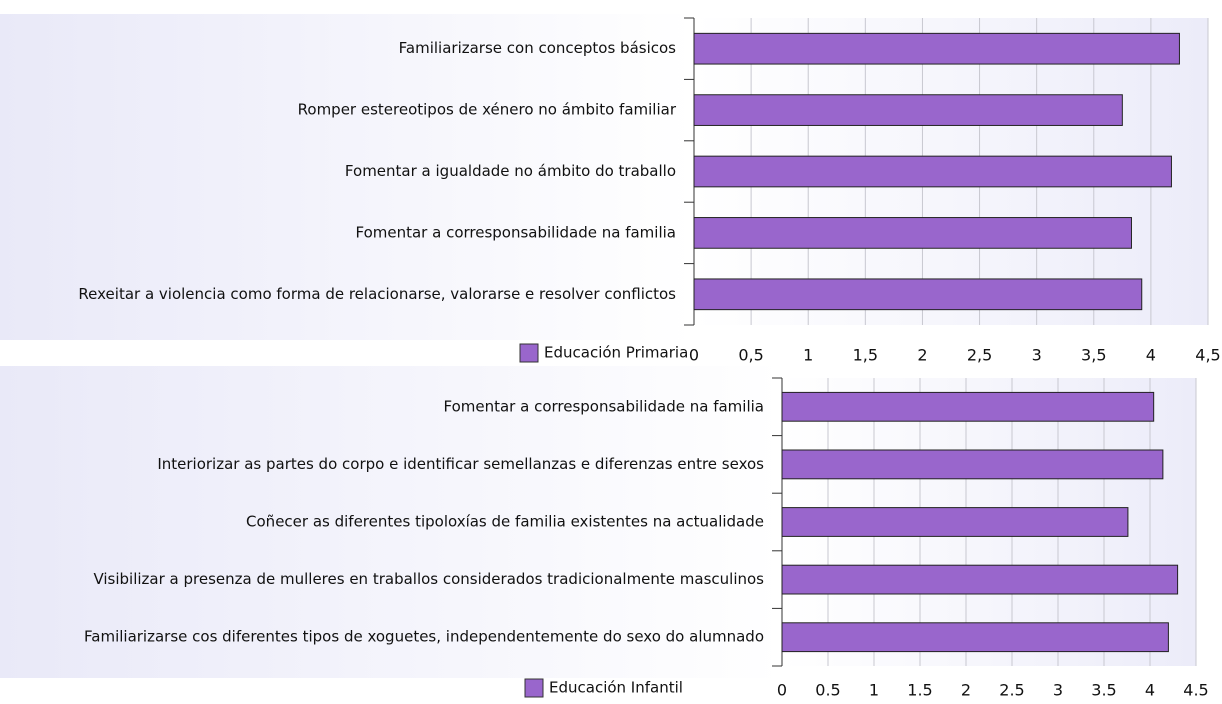  What do you see at coordinates (750, 355) in the screenshot?
I see `x-tick-label: 0,5` at bounding box center [750, 355].